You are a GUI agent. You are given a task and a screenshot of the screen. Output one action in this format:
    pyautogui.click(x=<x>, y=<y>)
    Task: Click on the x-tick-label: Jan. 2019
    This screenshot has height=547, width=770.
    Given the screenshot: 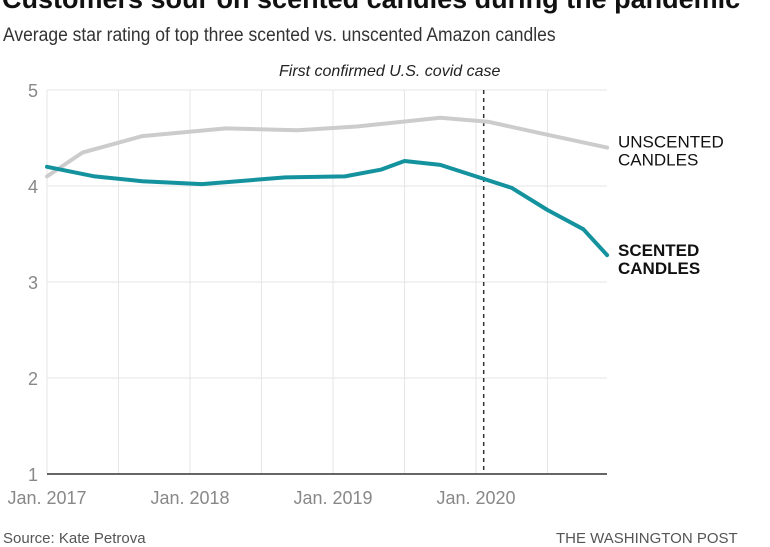 What is the action you would take?
    pyautogui.click(x=332, y=498)
    